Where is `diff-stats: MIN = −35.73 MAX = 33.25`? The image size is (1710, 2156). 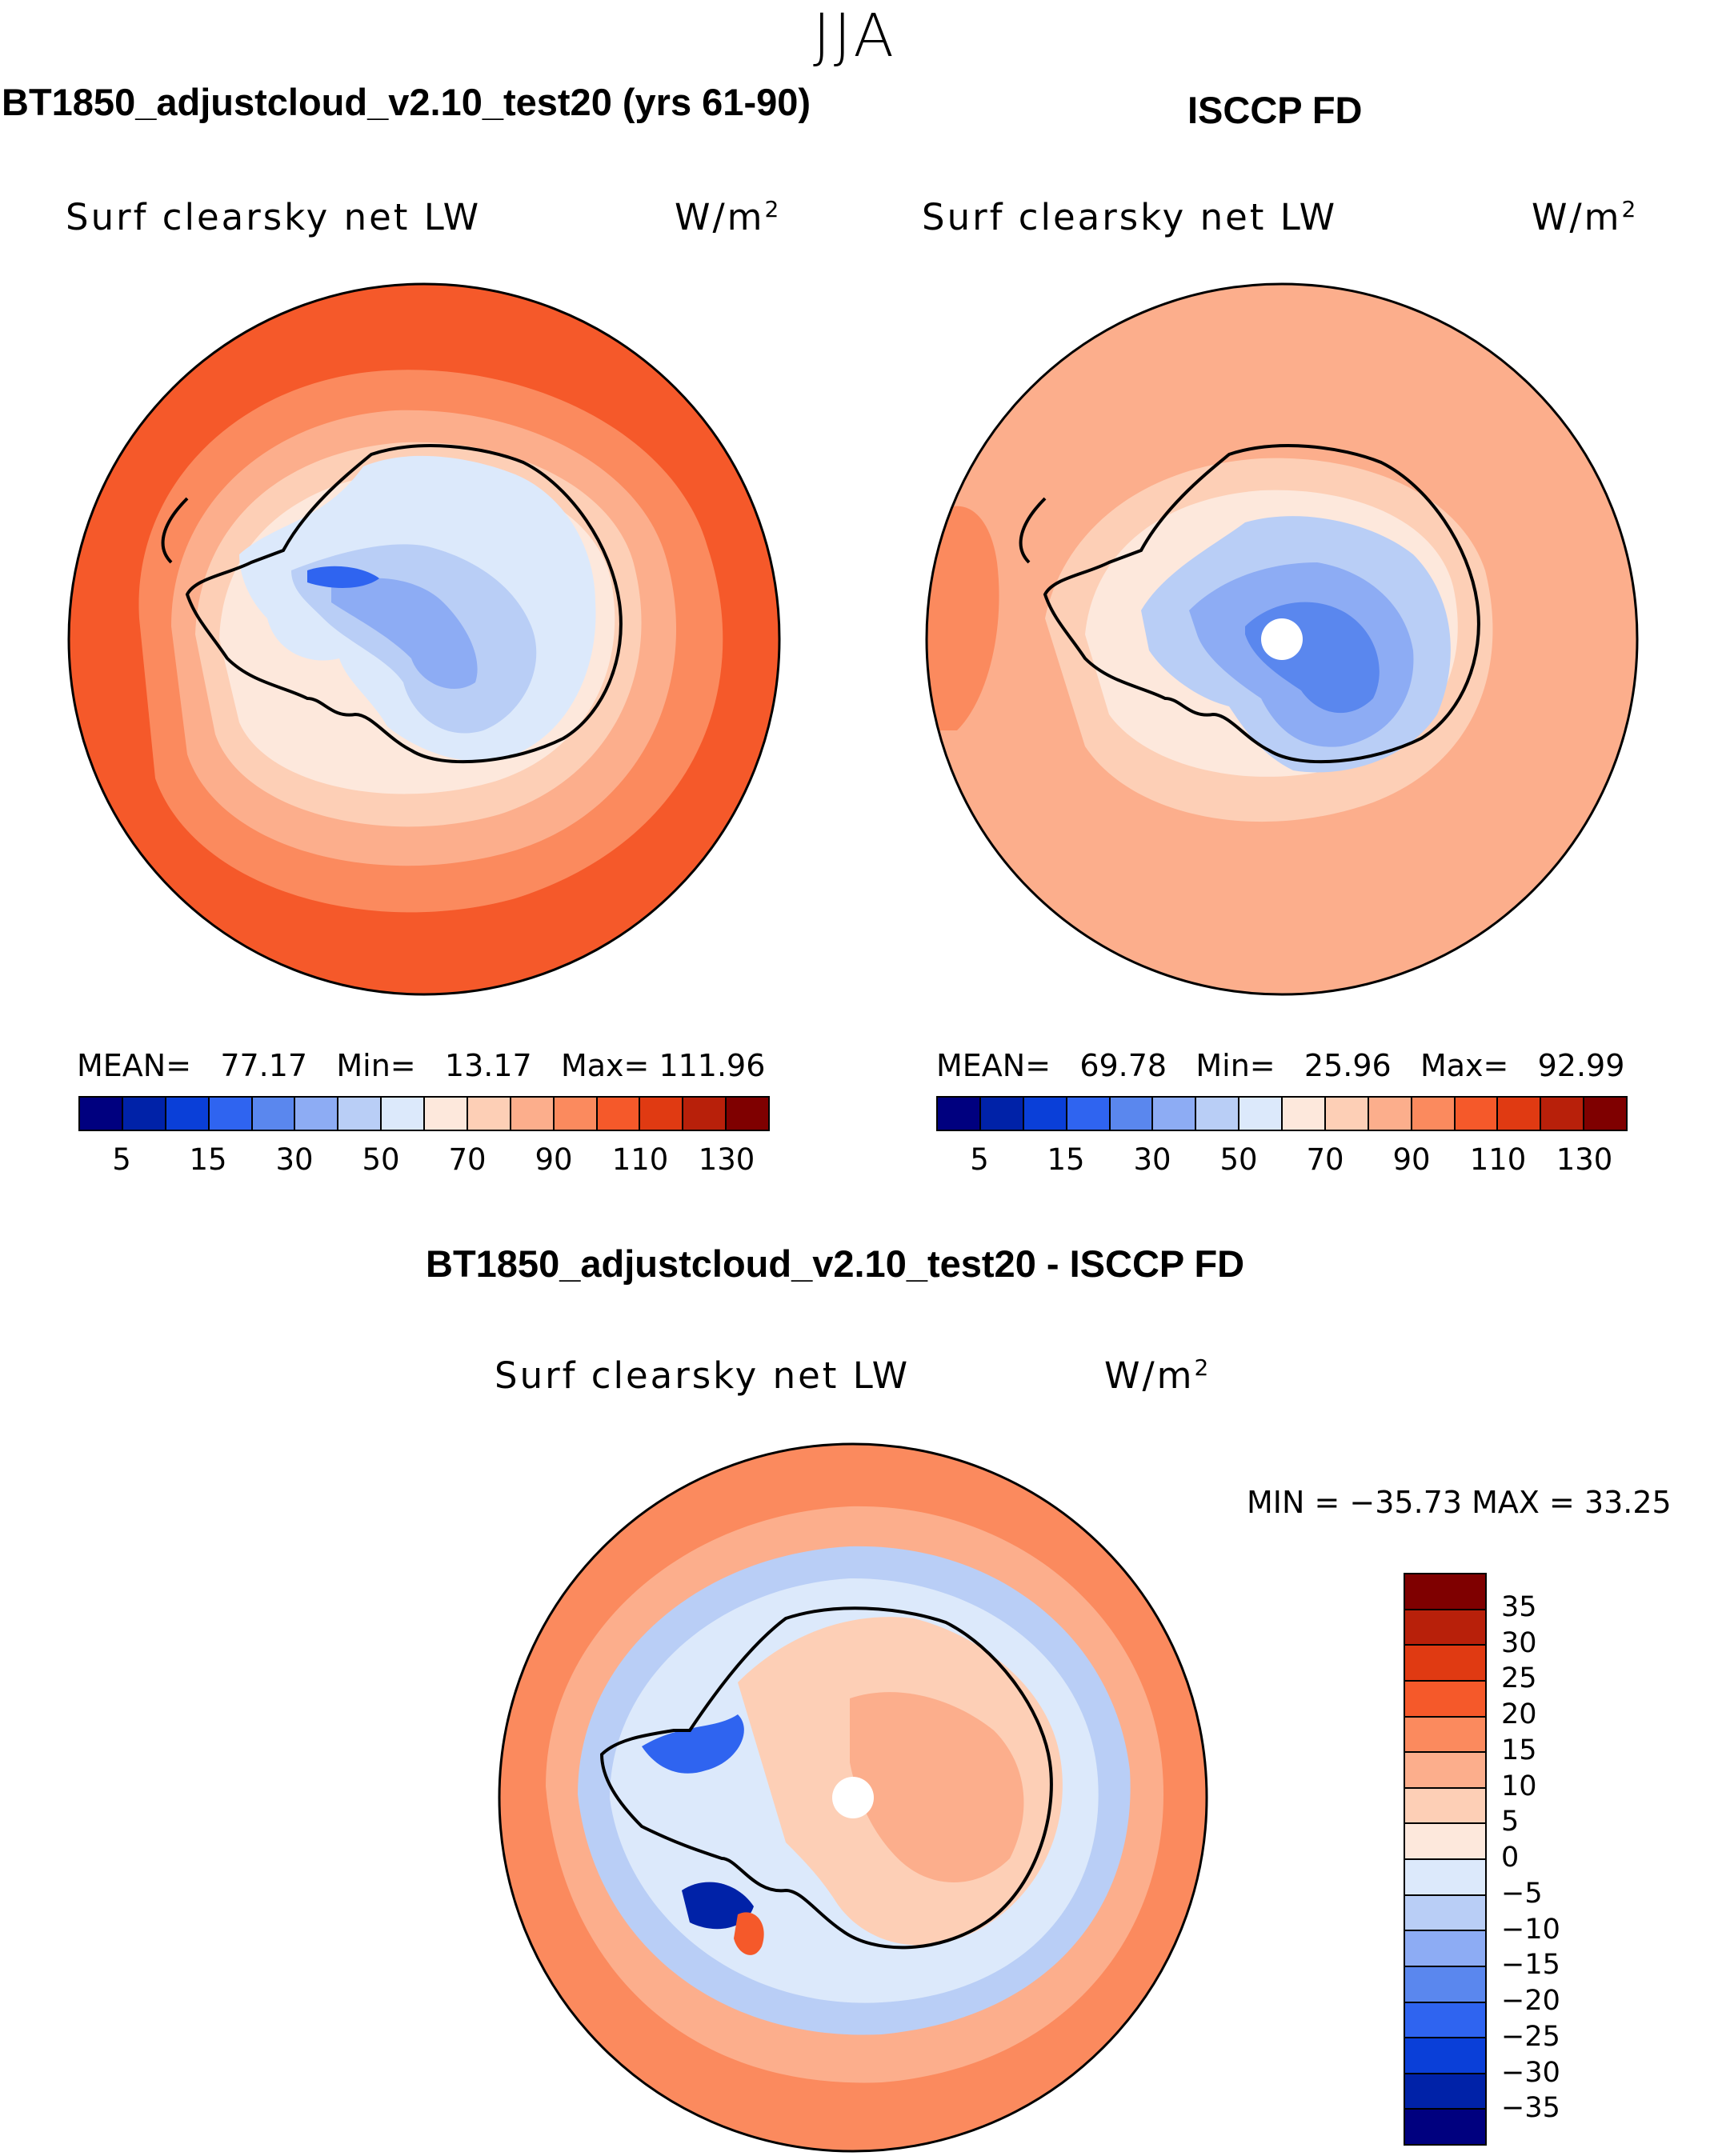 diff-stats: MIN = −35.73 MAX = 33.25 is located at coordinates (1459, 1502).